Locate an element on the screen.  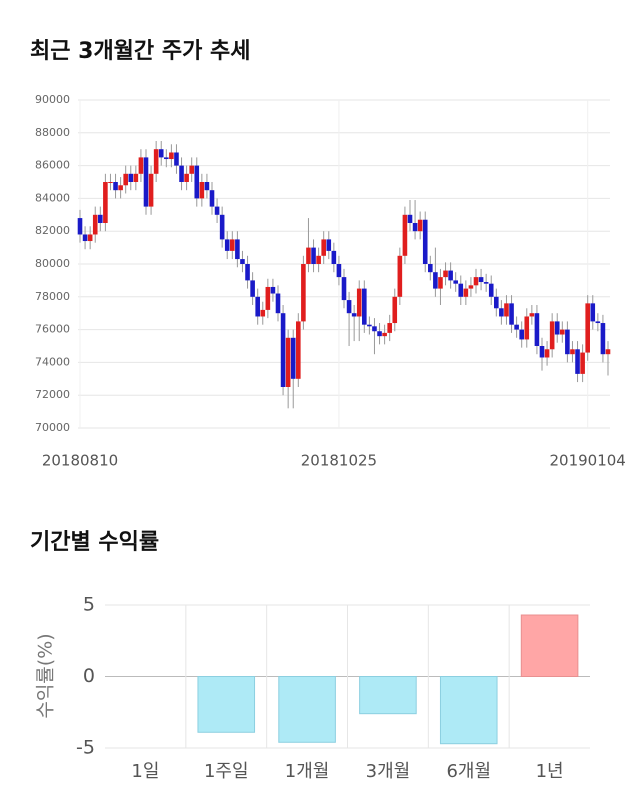
y-tick-label: 84000 is located at coordinates (52, 197).